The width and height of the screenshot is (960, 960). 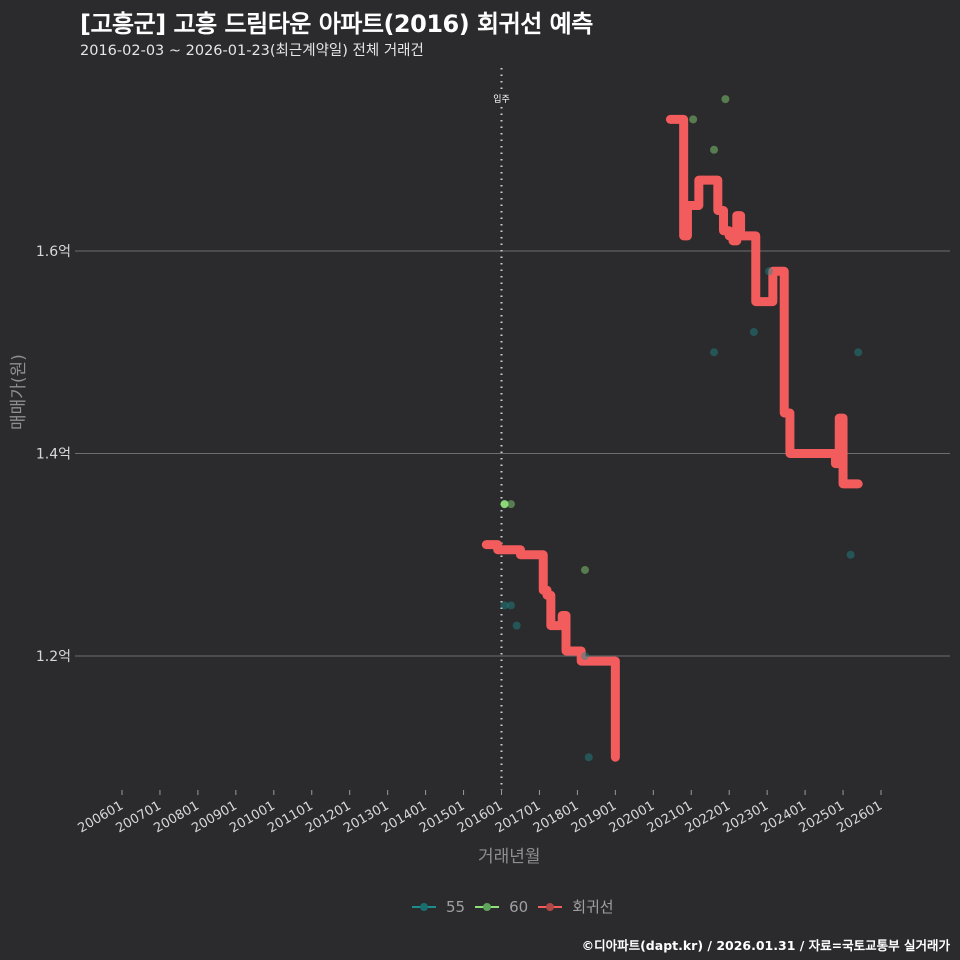 What do you see at coordinates (53, 657) in the screenshot?
I see `y-tick-label: 1.2억` at bounding box center [53, 657].